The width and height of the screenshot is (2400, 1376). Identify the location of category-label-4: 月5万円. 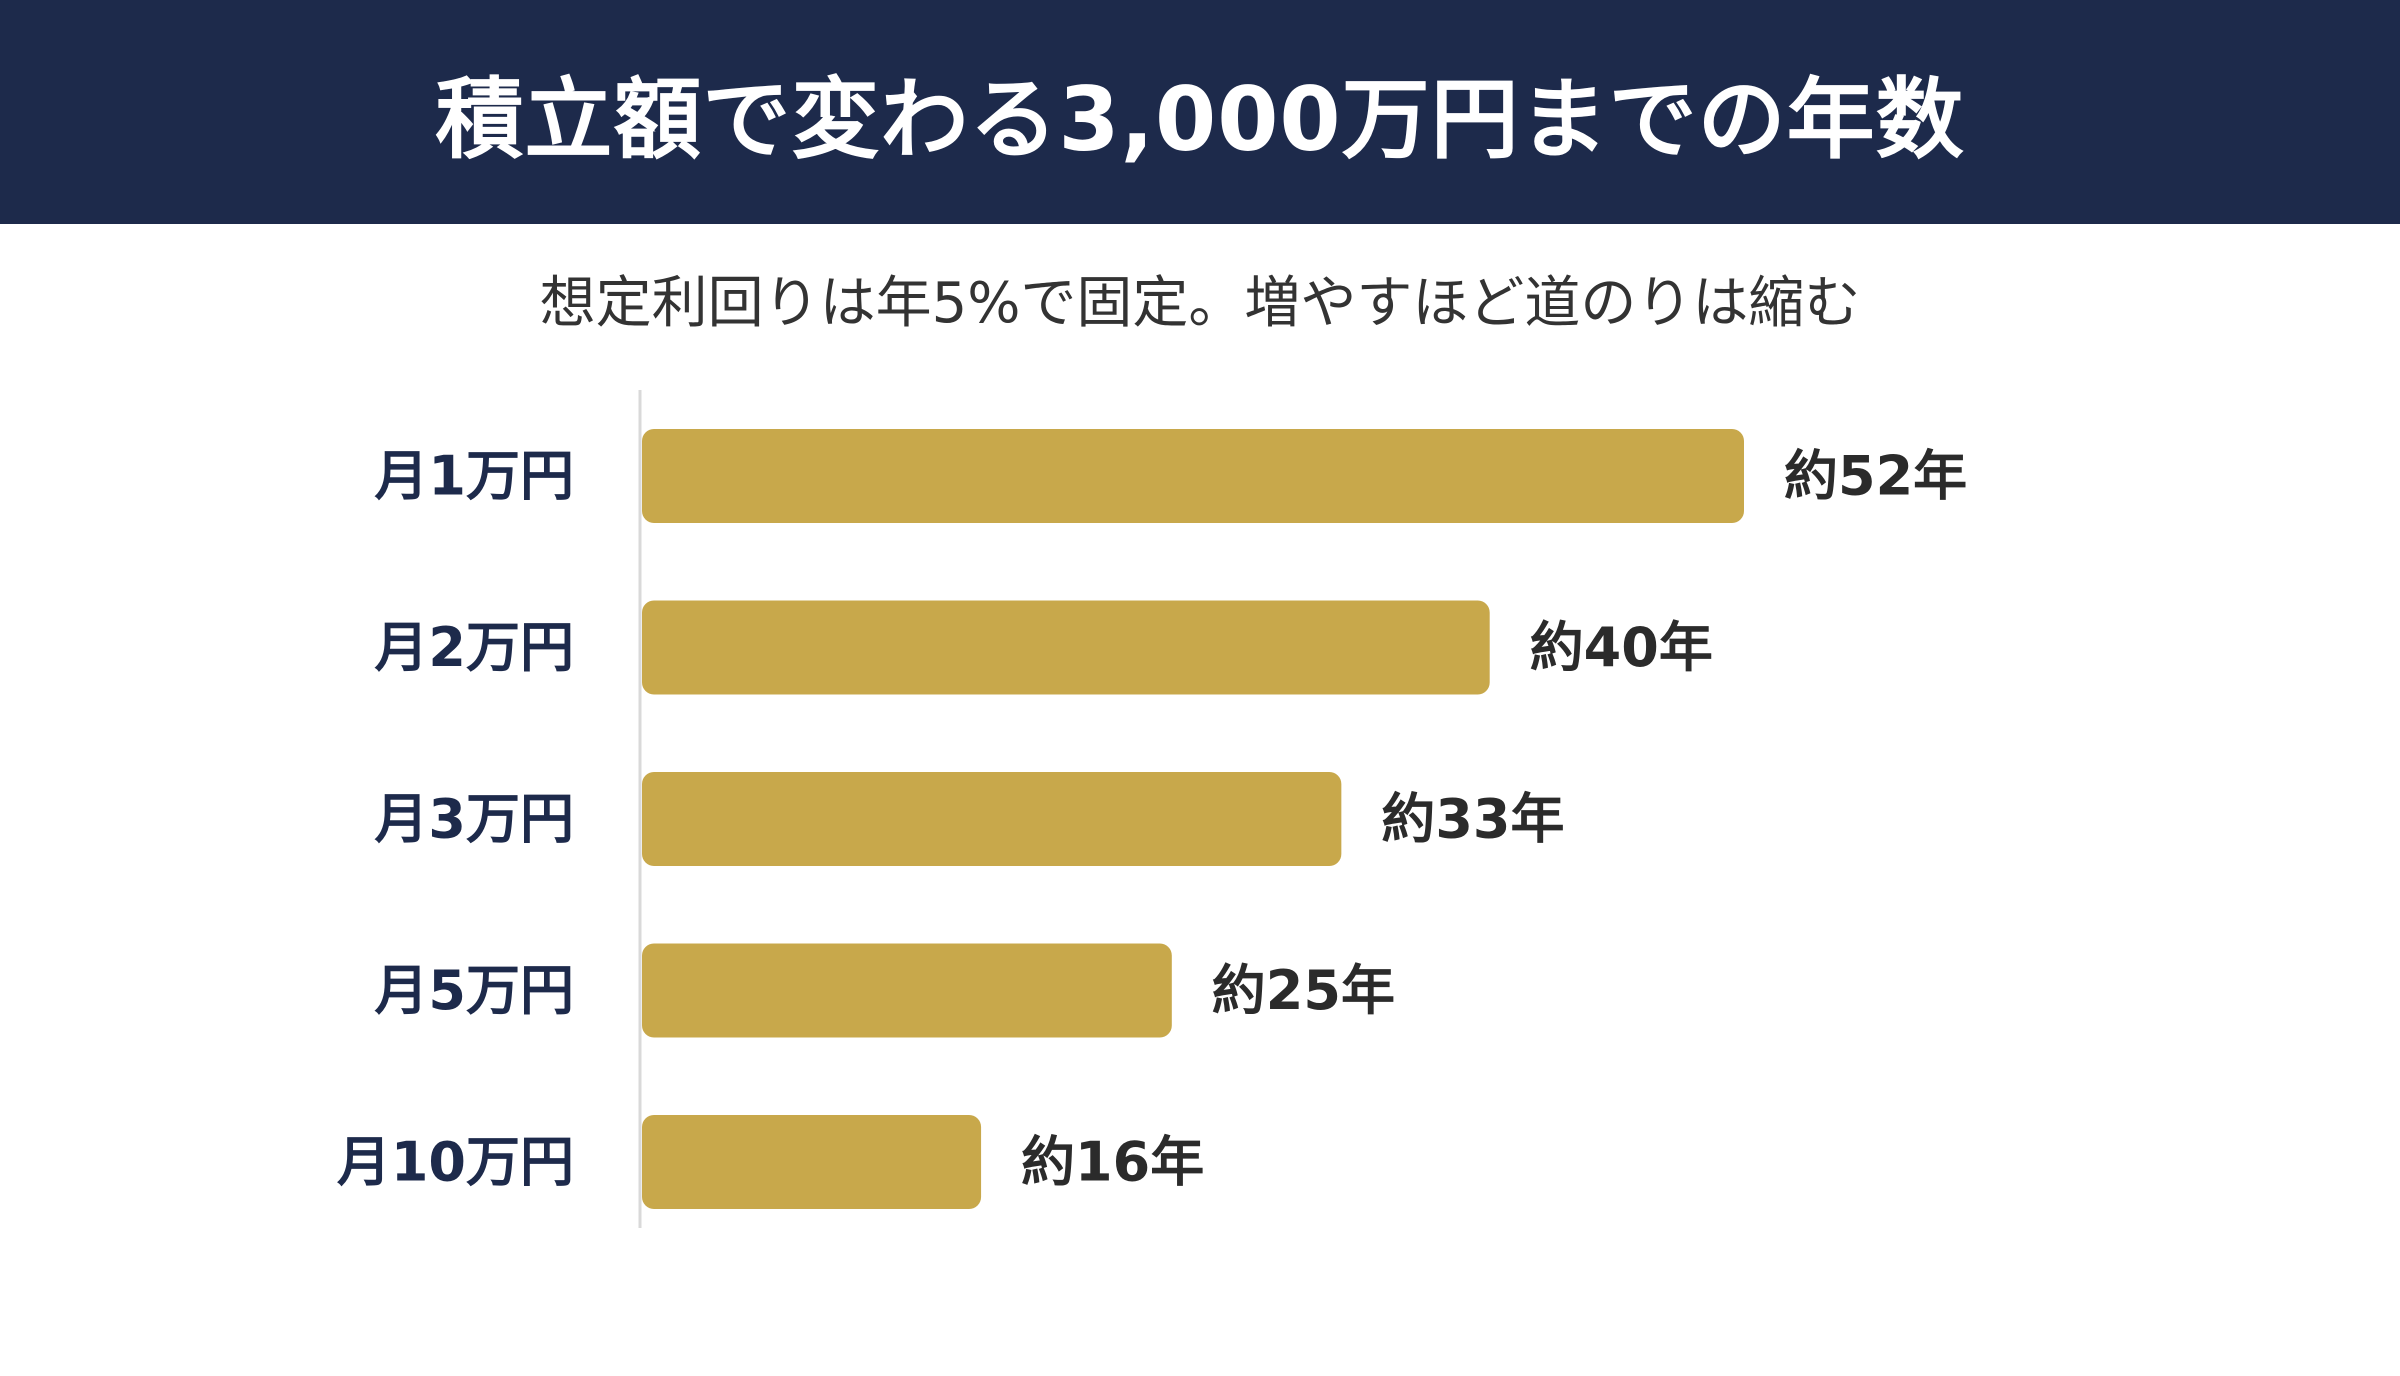
(474, 990).